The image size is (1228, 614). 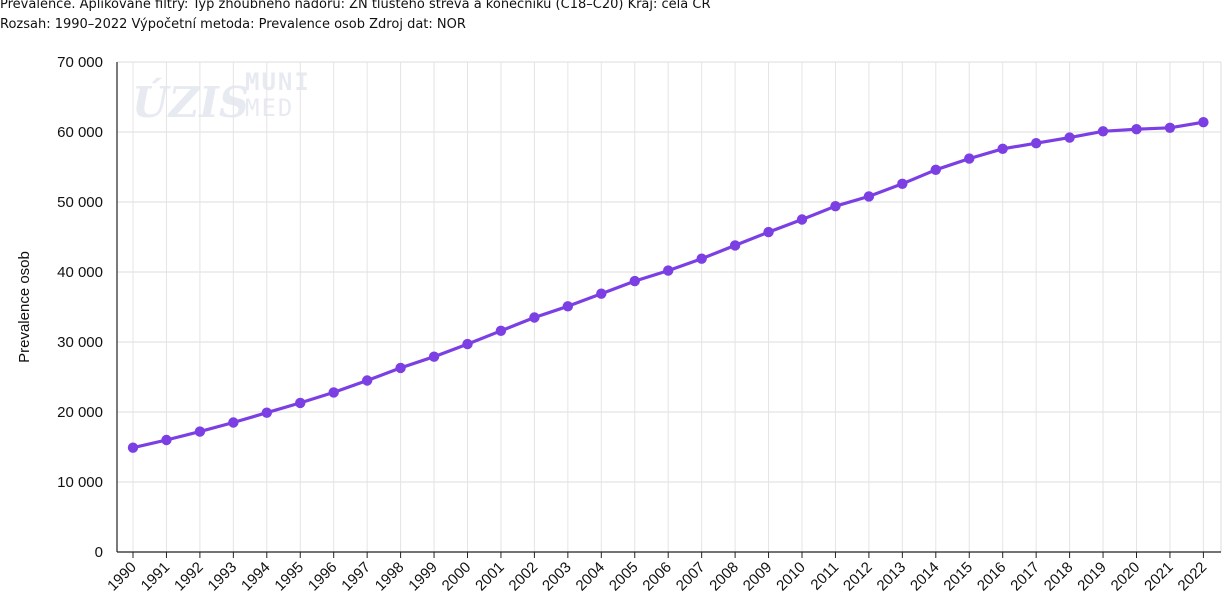 I want to click on x-tick-label: 2004, so click(x=591, y=577).